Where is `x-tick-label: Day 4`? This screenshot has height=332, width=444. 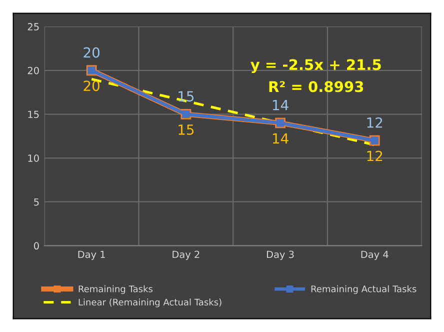
x-tick-label: Day 4 is located at coordinates (374, 255).